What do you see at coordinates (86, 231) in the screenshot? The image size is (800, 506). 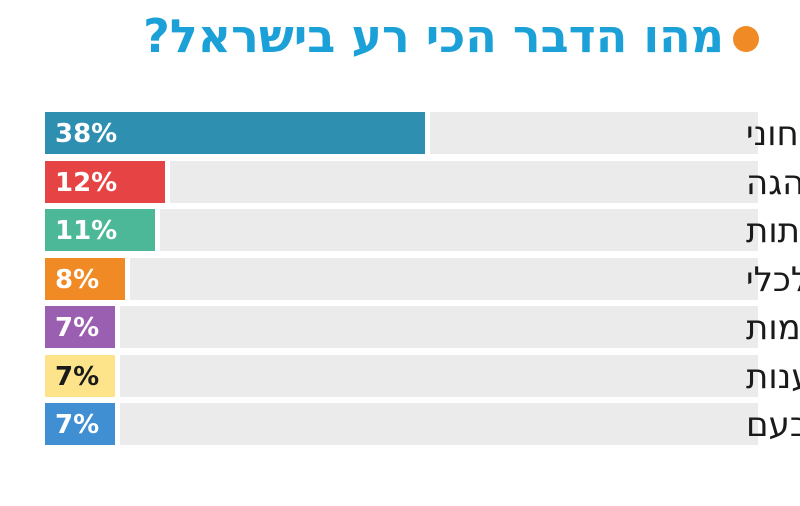 I see `bar-value-label: 11%` at bounding box center [86, 231].